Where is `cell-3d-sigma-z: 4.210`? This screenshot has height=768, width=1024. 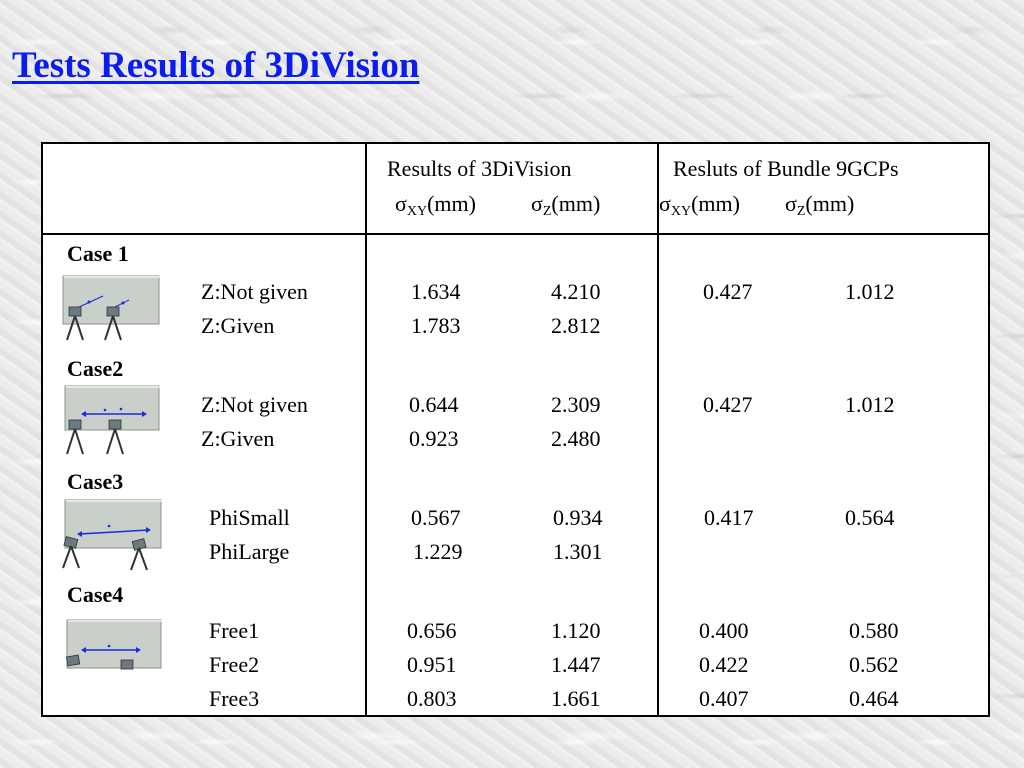
cell-3d-sigma-z: 4.210 is located at coordinates (576, 291).